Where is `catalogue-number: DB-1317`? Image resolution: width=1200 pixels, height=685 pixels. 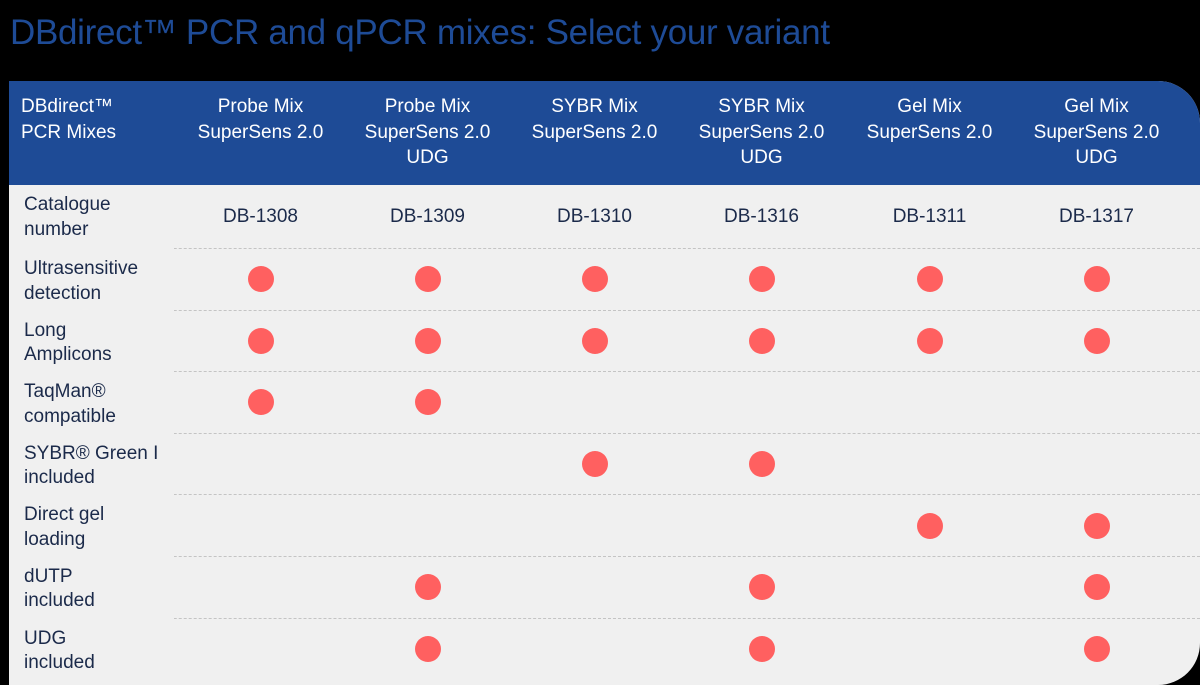 catalogue-number: DB-1317 is located at coordinates (1096, 216).